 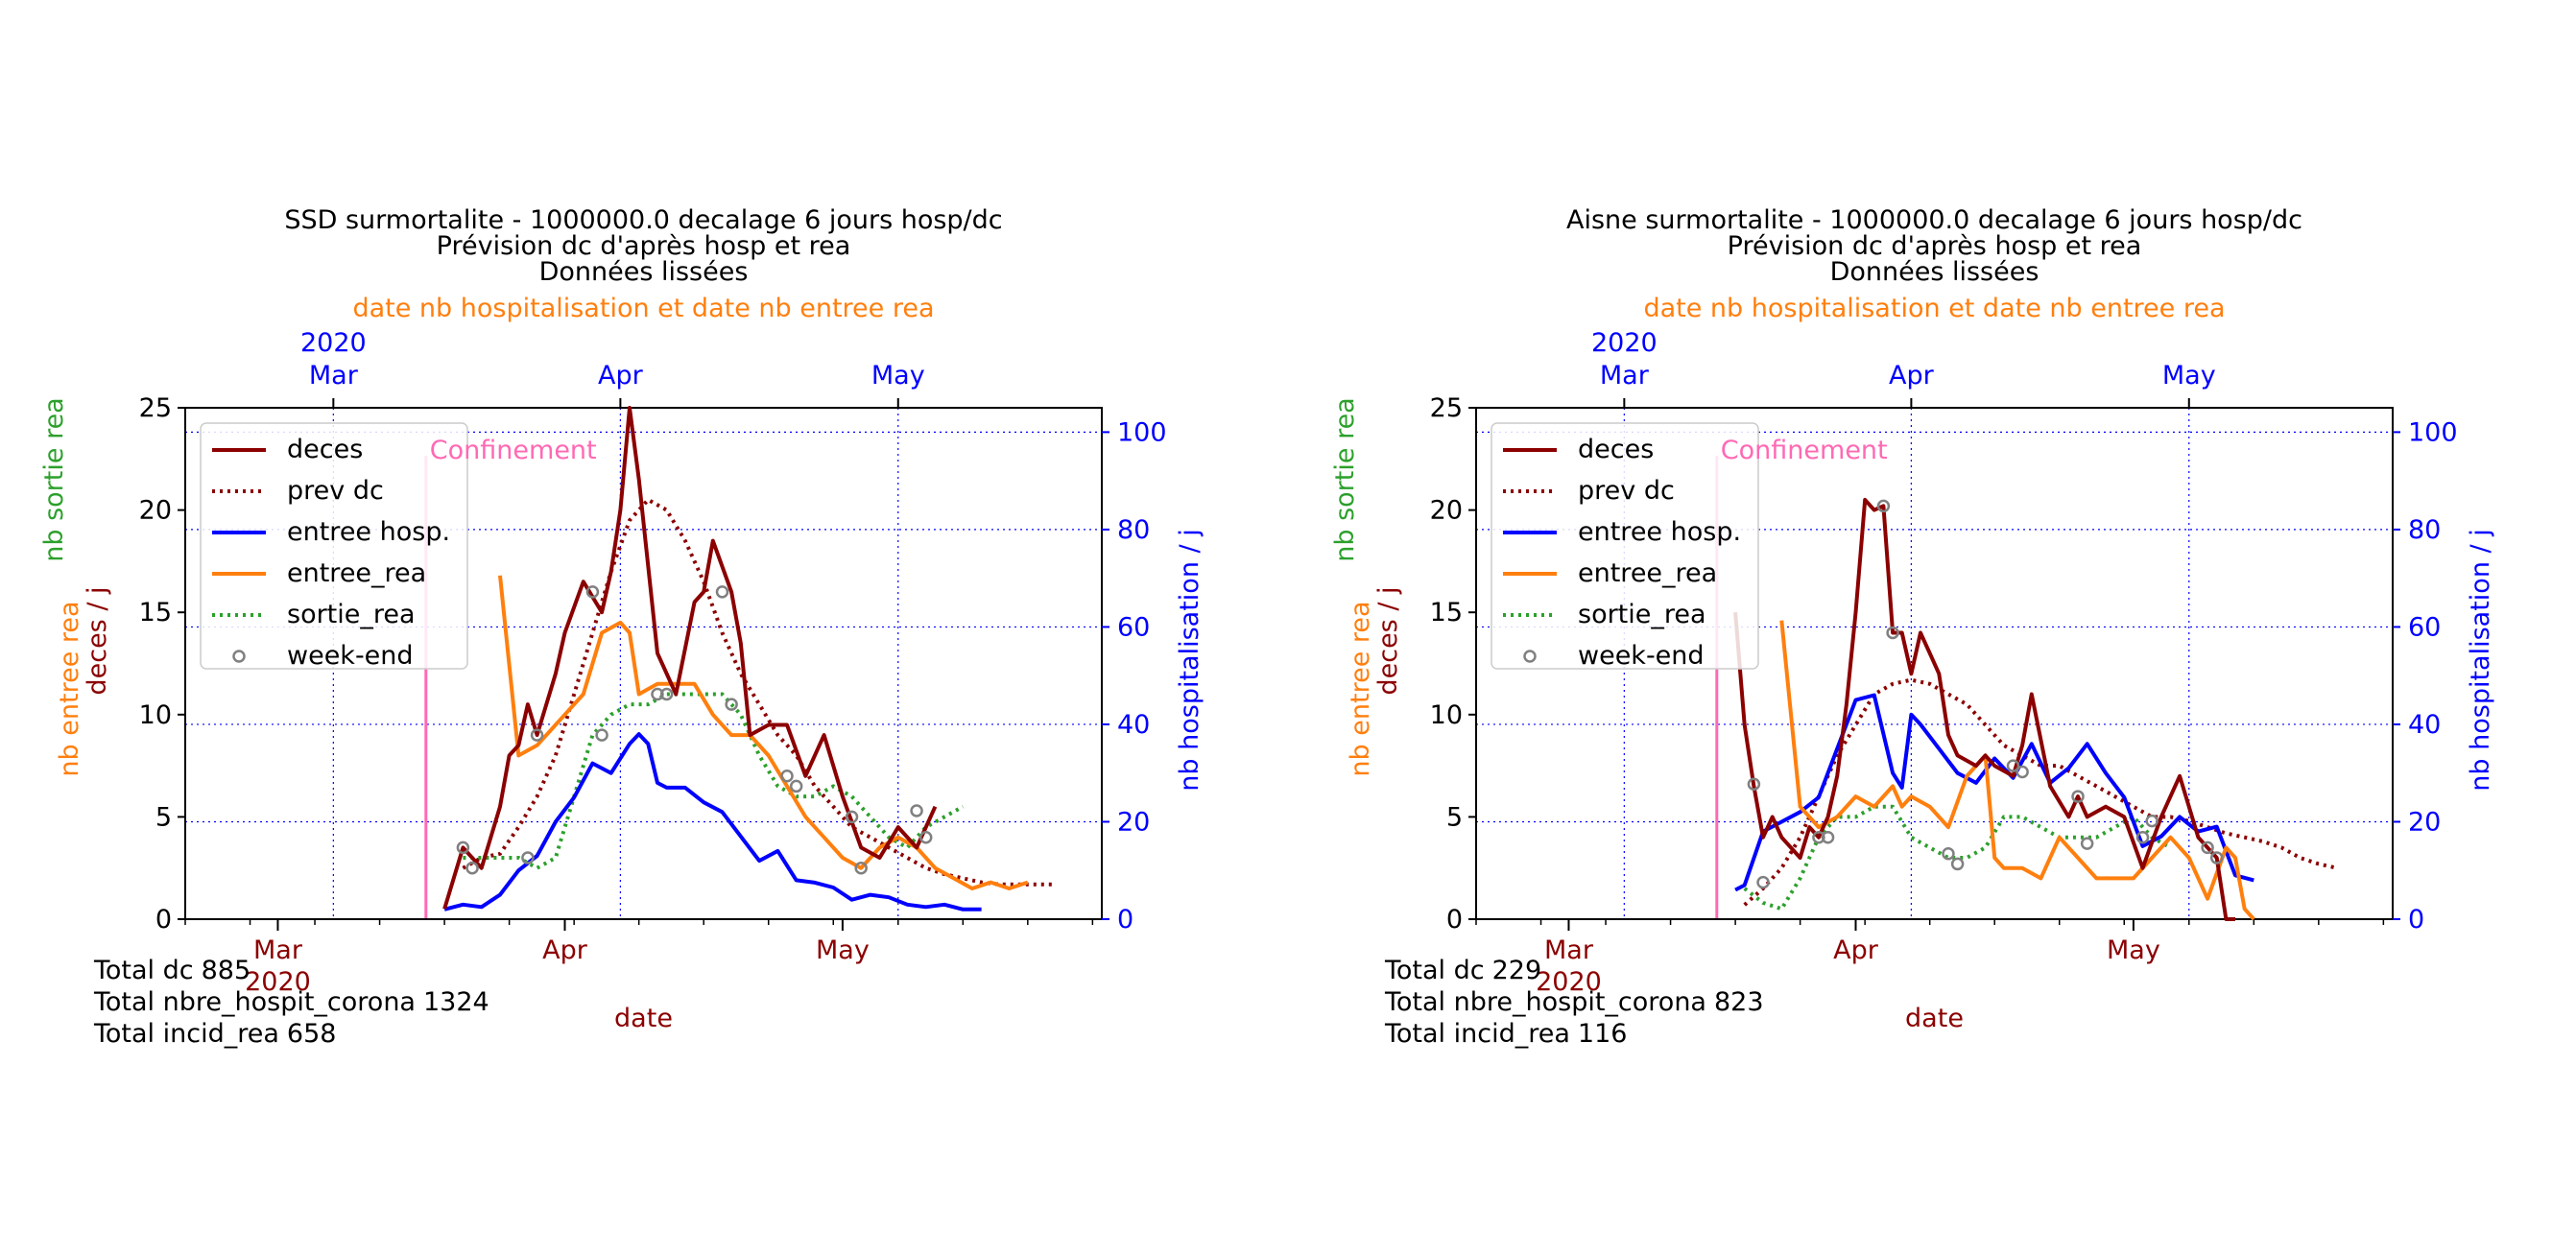 I want to click on total-line: Total nbre_hospit_corona 1324, so click(x=291, y=1002).